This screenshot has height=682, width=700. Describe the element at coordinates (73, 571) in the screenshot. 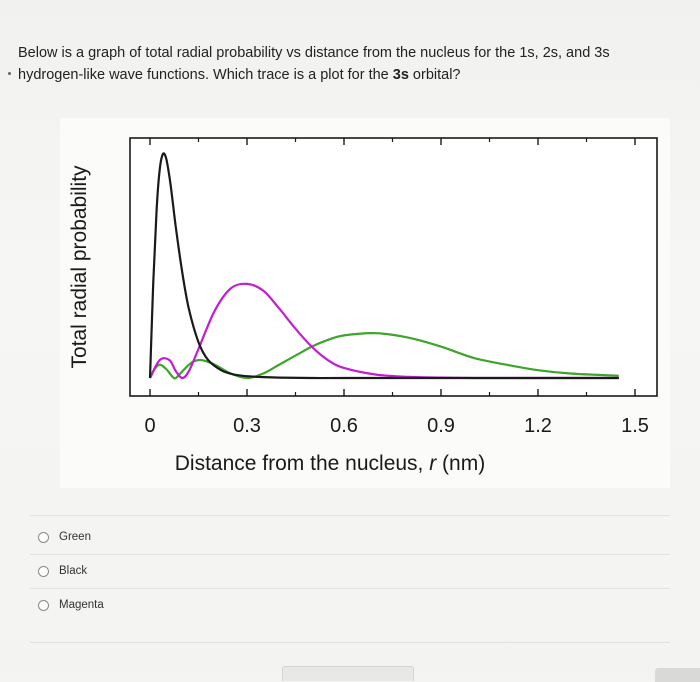

I see `choice-label: Black` at that location.